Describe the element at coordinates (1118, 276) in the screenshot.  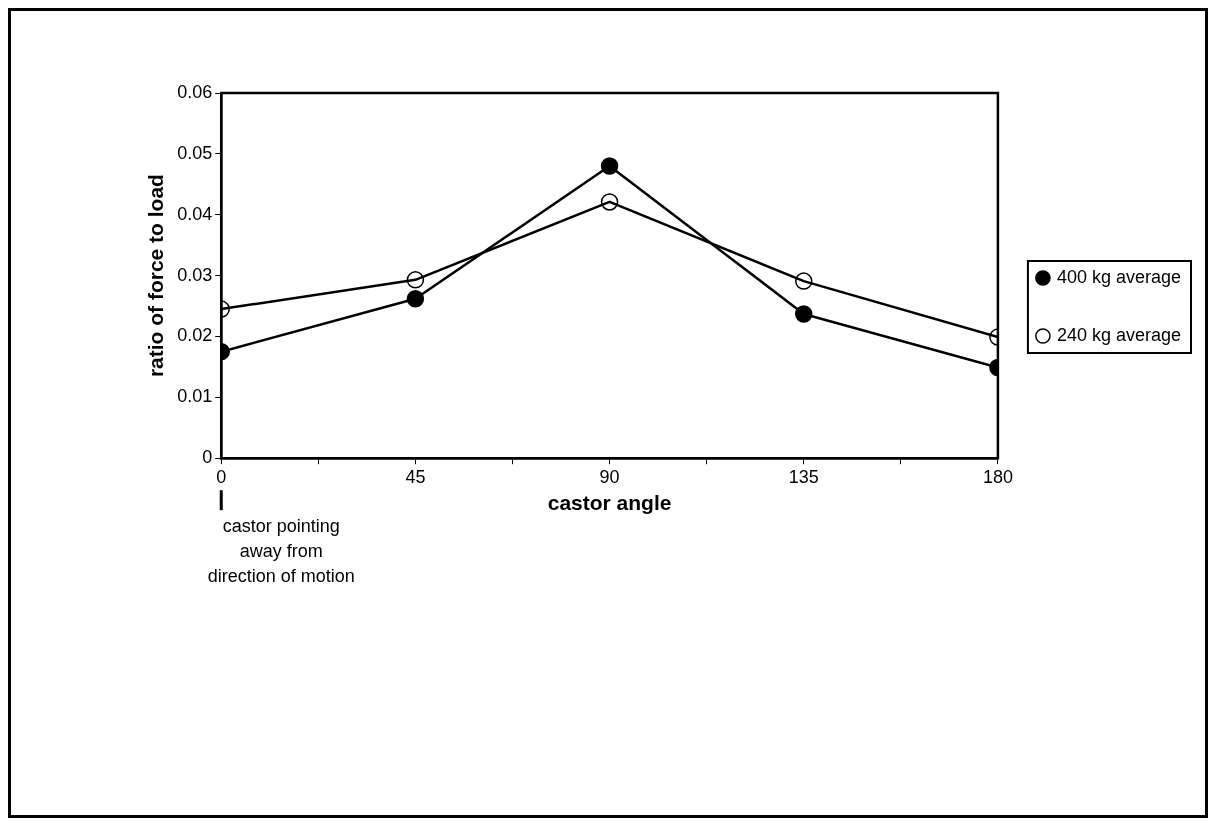
I see `legend-label: 400 kg average` at that location.